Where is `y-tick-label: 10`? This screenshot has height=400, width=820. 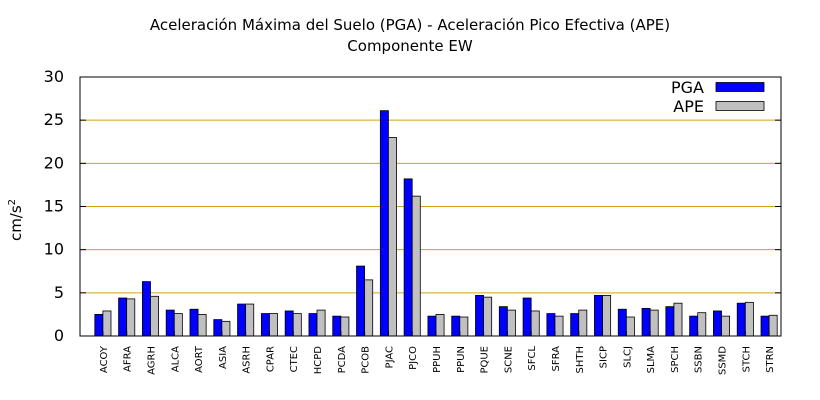 y-tick-label: 10 is located at coordinates (54, 249).